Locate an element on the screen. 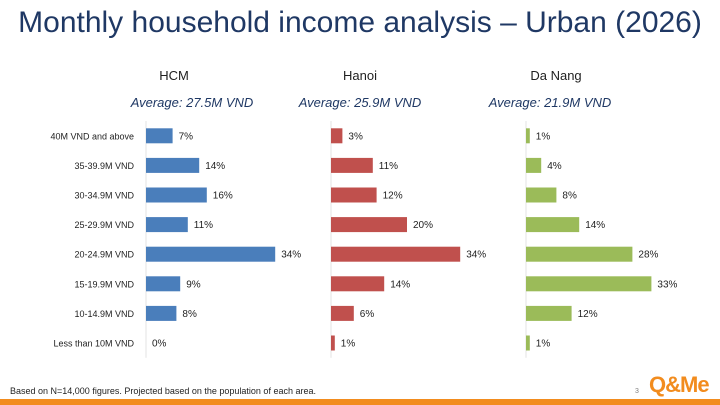 The image size is (720, 405). data-label-hcm: 16% is located at coordinates (223, 196).